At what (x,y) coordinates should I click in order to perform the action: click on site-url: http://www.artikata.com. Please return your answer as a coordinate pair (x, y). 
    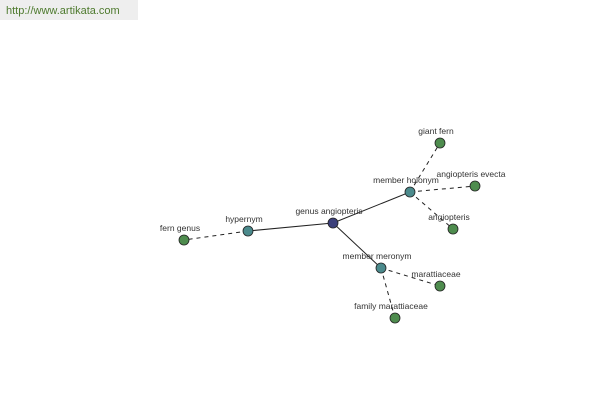
    Looking at the image, I should click on (69, 10).